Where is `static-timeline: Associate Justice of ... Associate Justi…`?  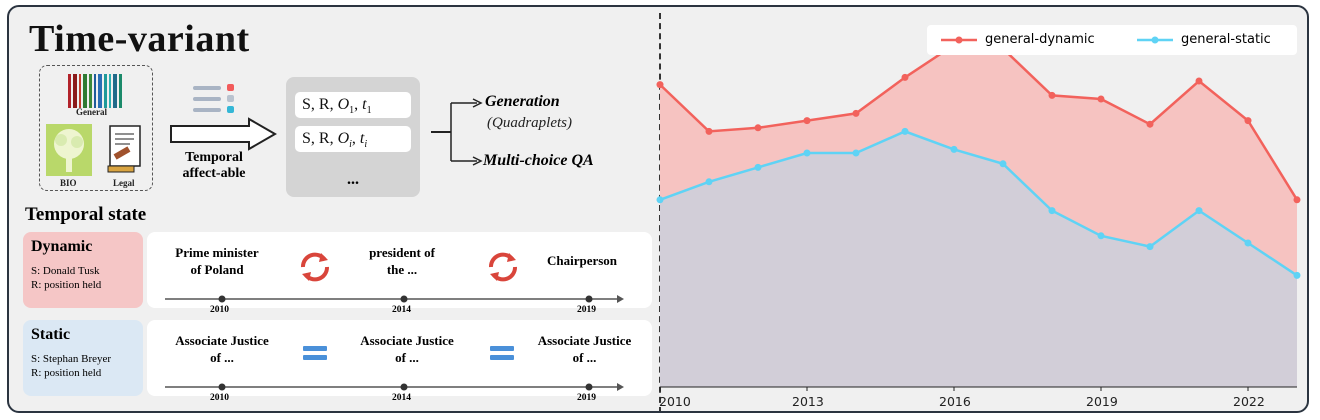 static-timeline: Associate Justice of ... Associate Justi… is located at coordinates (399, 361).